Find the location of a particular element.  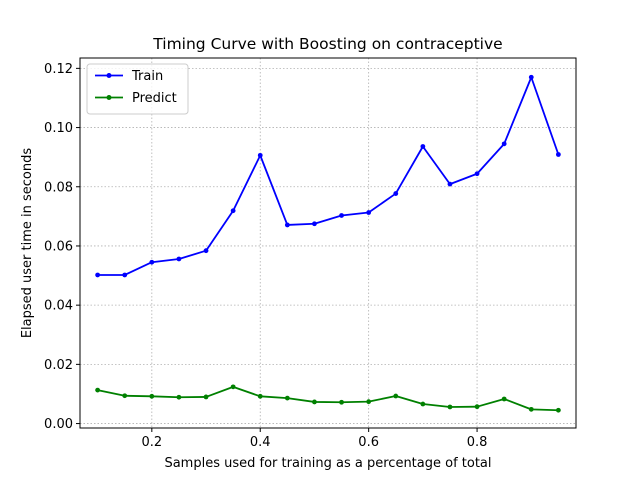

y-tick-label: 0.08 is located at coordinates (58, 187).